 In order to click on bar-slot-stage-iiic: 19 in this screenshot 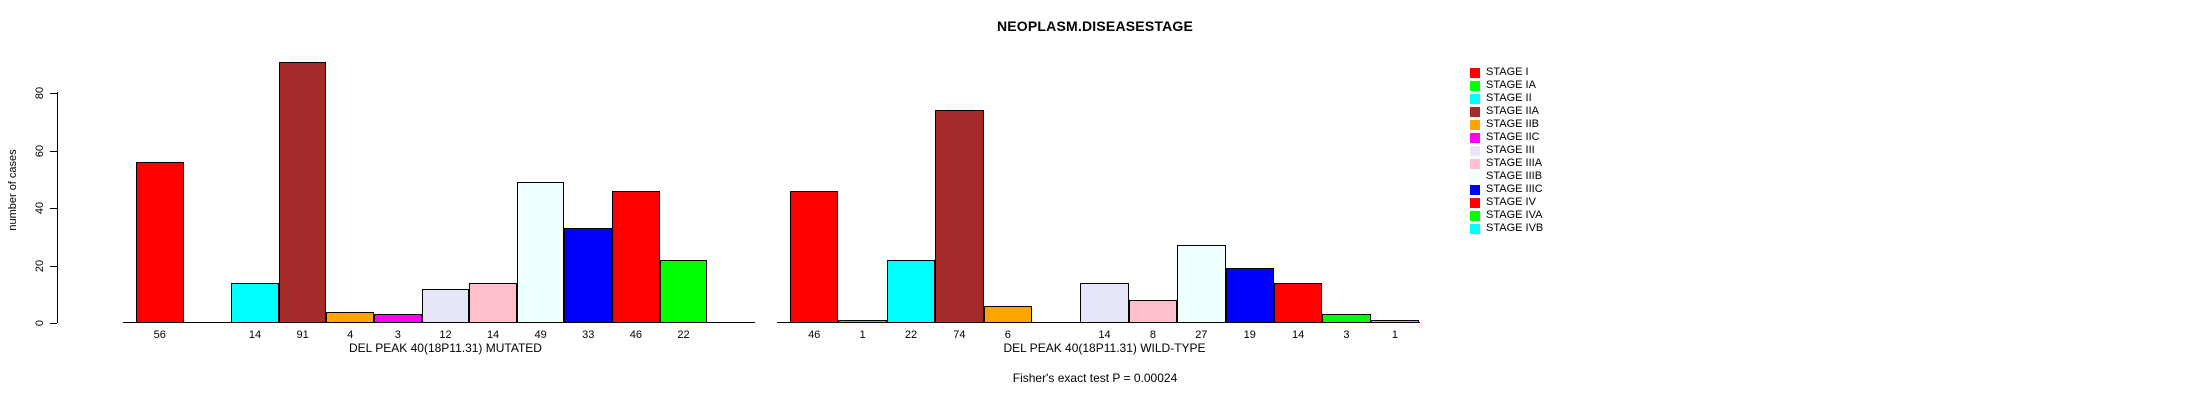, I will do `click(1249, 195)`.